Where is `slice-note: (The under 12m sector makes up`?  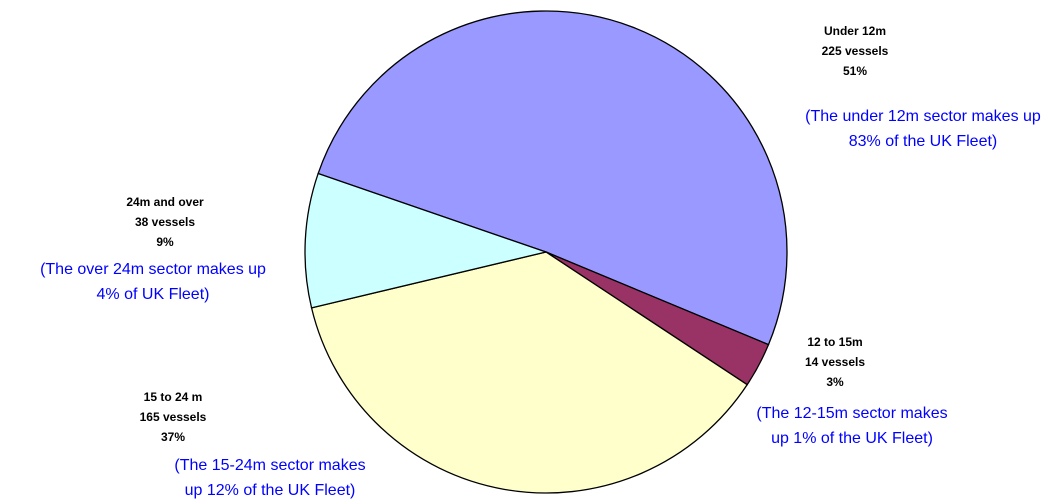
slice-note: (The under 12m sector makes up is located at coordinates (923, 116).